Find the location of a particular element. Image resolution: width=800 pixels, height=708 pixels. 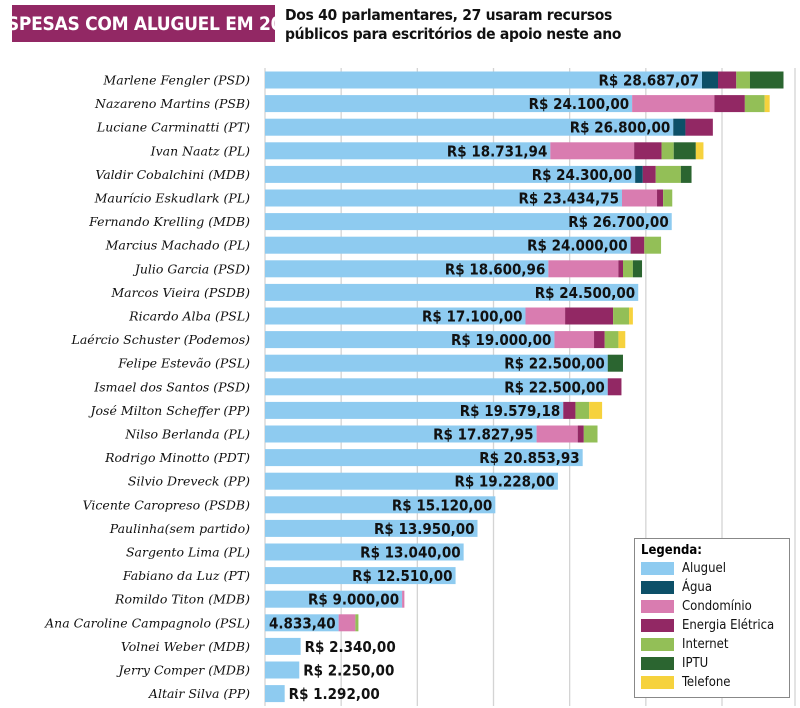

category-label: Ricardo Alba (PSL) is located at coordinates (189, 316).